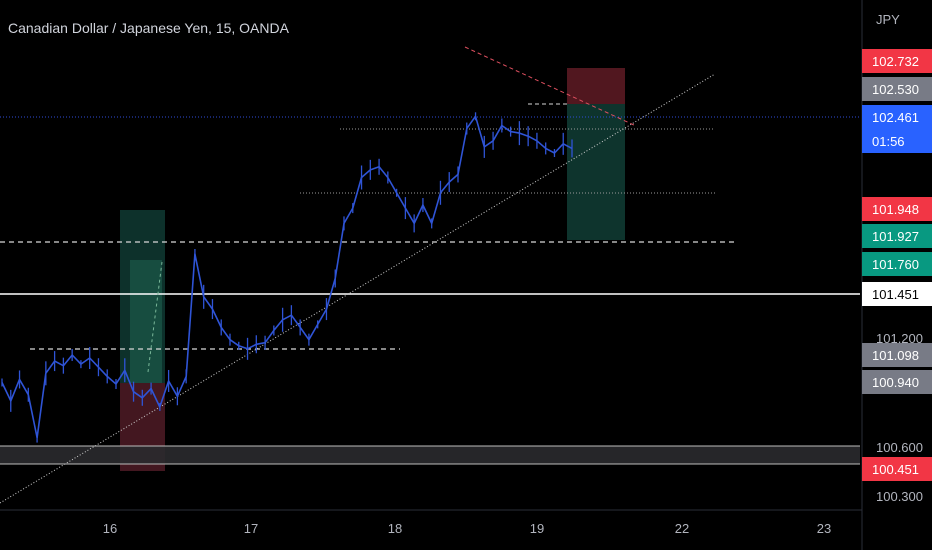 Image resolution: width=932 pixels, height=550 pixels. Describe the element at coordinates (682, 528) in the screenshot. I see `time-tick-label: 22` at that location.